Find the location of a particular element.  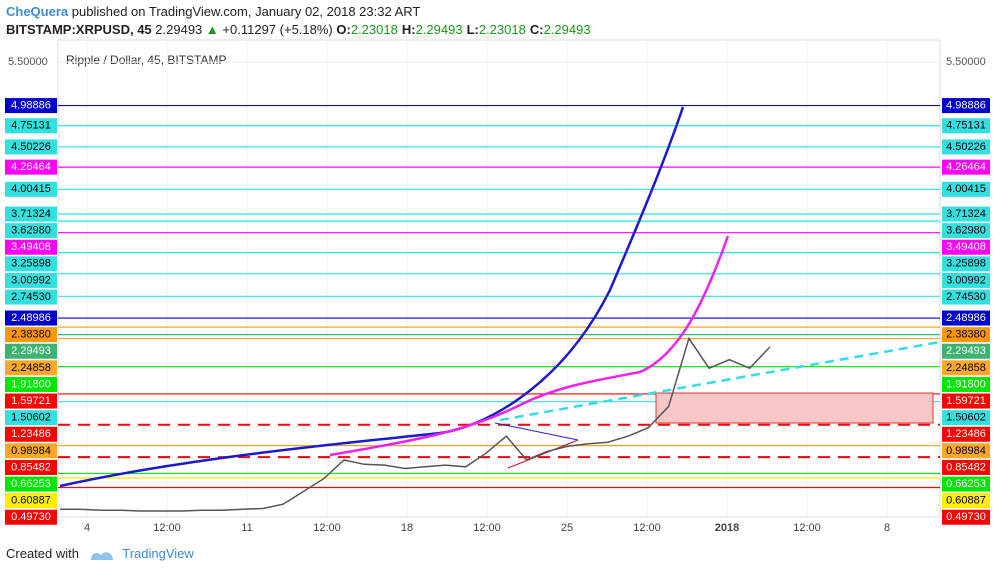

user: CheQuera is located at coordinates (37, 11).